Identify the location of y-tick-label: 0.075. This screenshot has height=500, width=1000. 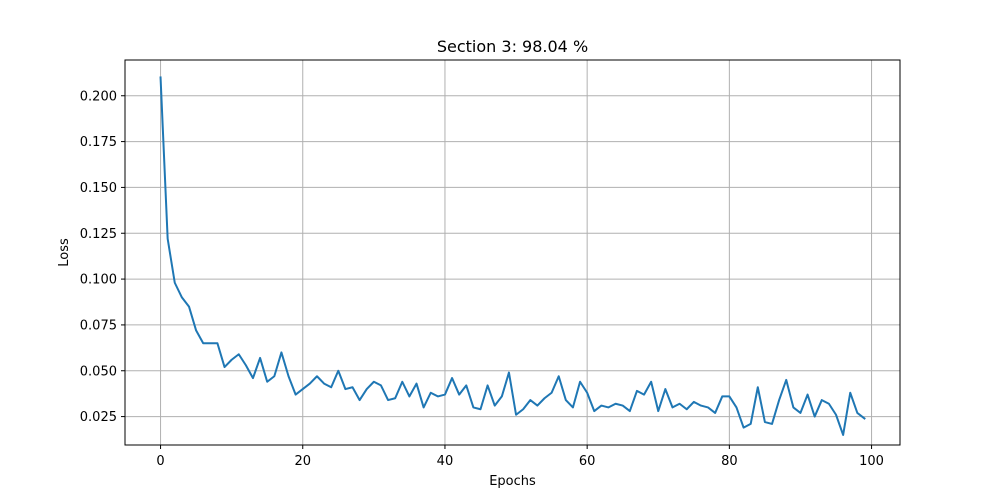
(98, 325).